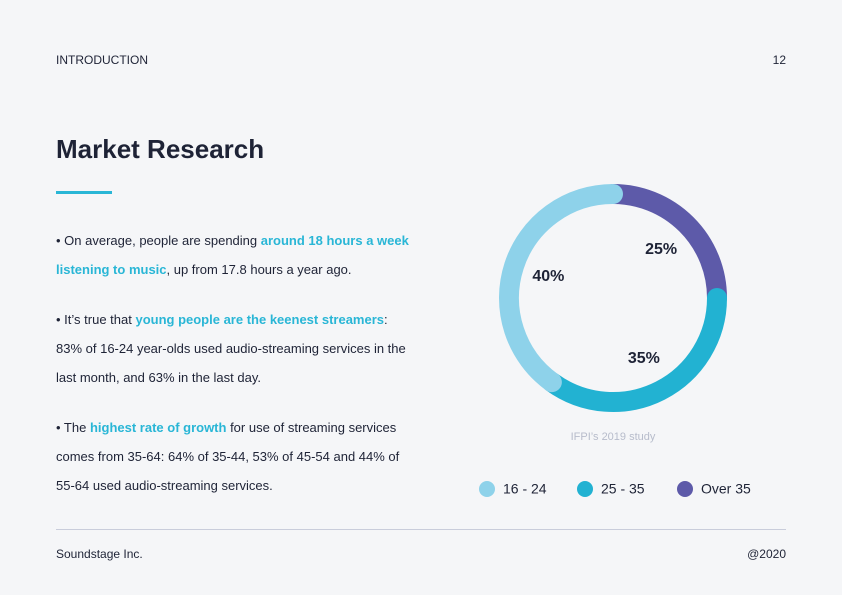 The width and height of the screenshot is (842, 595). I want to click on section-label: INTRODUCTION, so click(102, 60).